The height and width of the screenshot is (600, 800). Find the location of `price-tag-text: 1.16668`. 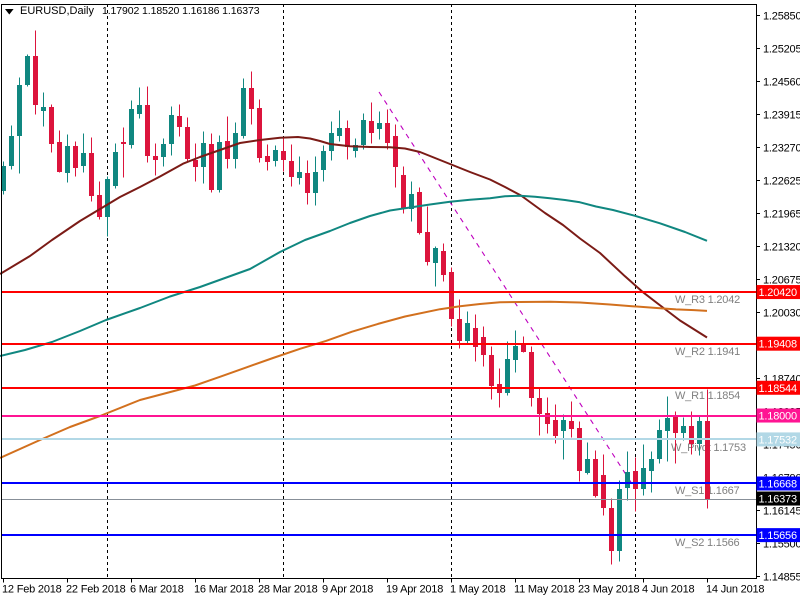

price-tag-text: 1.16668 is located at coordinates (778, 484).